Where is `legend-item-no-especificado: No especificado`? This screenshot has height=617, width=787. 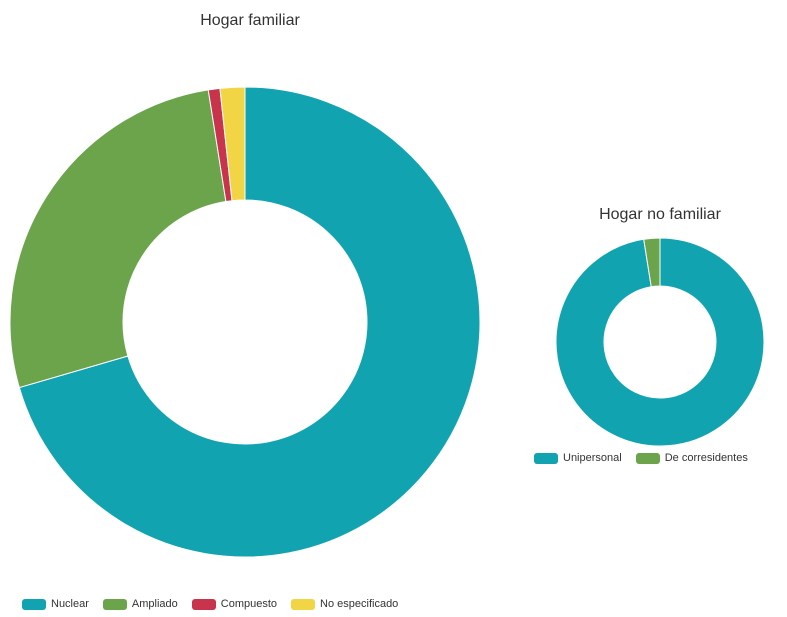 legend-item-no-especificado: No especificado is located at coordinates (344, 604).